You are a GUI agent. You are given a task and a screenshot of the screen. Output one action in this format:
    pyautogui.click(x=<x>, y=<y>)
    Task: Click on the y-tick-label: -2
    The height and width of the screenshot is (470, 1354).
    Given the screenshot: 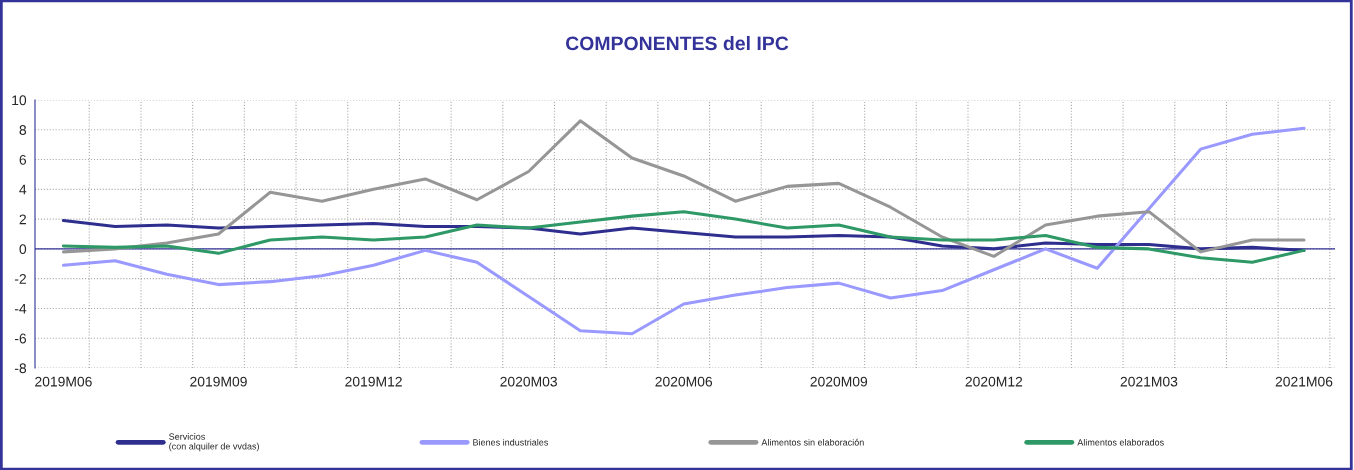 What is the action you would take?
    pyautogui.click(x=20, y=279)
    